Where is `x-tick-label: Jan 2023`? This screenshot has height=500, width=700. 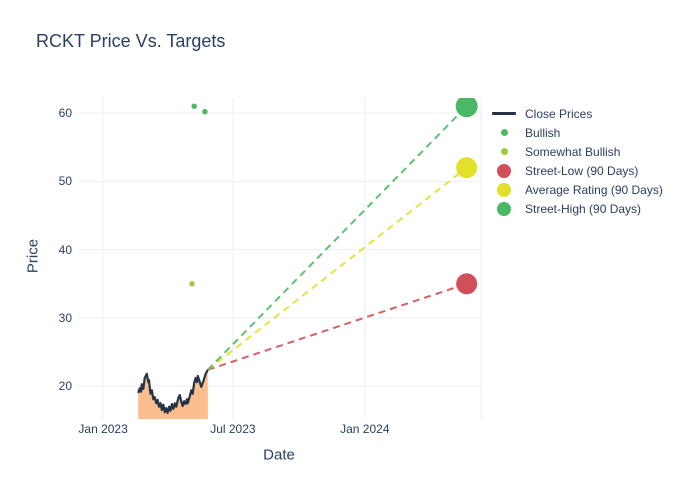
x-tick-label: Jan 2023 is located at coordinates (103, 429).